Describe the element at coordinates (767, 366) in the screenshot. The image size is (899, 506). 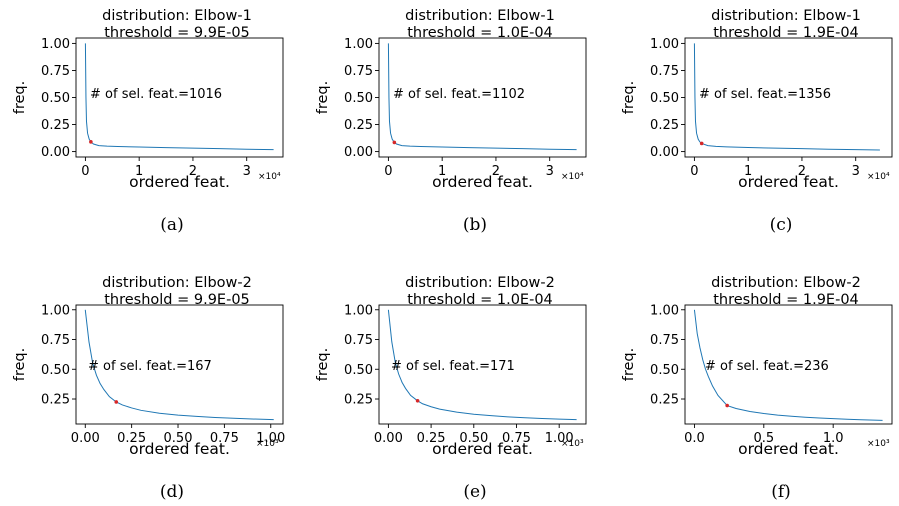
I see `selected-features-annotation: # of sel. feat.=236` at that location.